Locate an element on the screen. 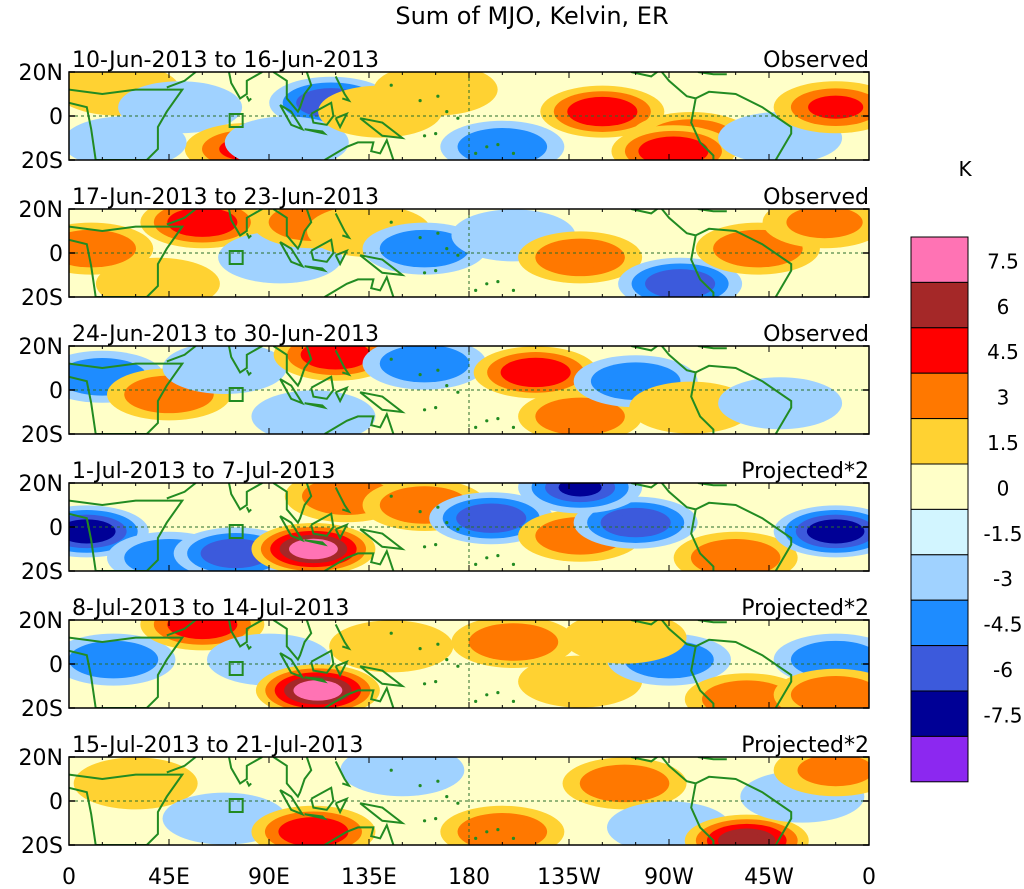 The image size is (1024, 889). lat-tick-label: 20S is located at coordinates (42, 298).